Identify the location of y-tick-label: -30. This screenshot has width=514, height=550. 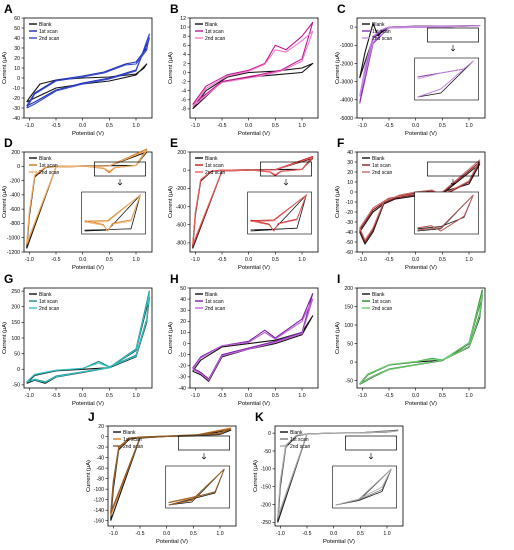
(350, 223).